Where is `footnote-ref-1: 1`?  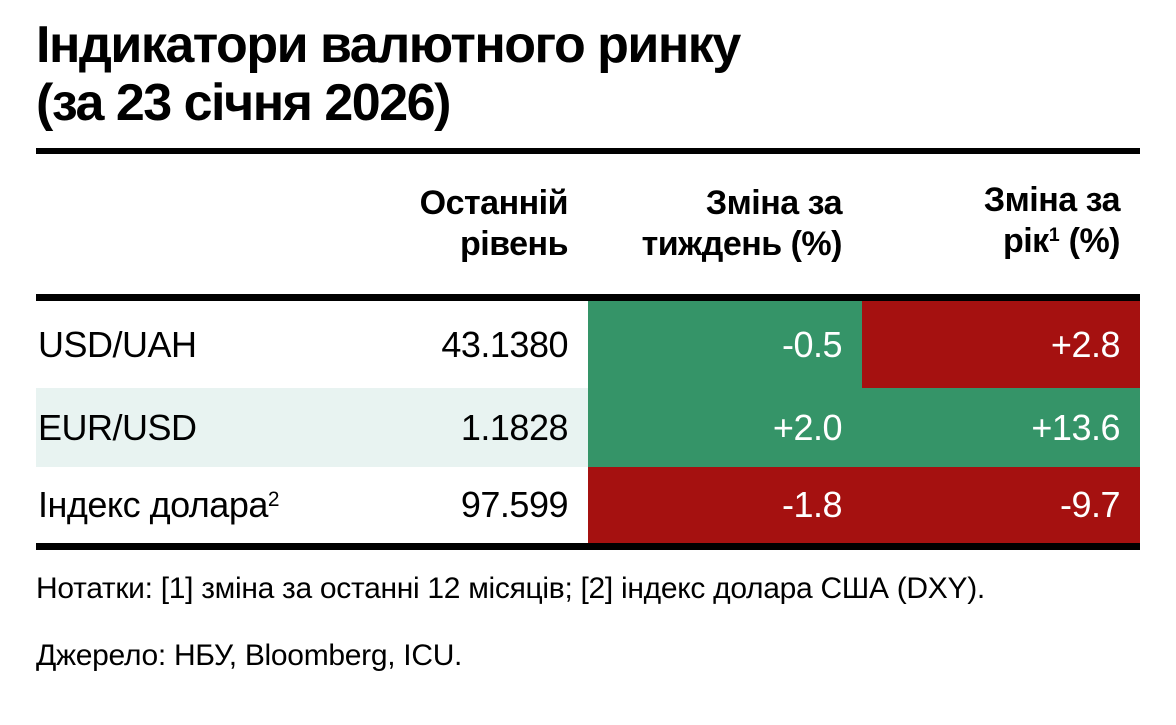
footnote-ref-1: 1 is located at coordinates (1054, 235).